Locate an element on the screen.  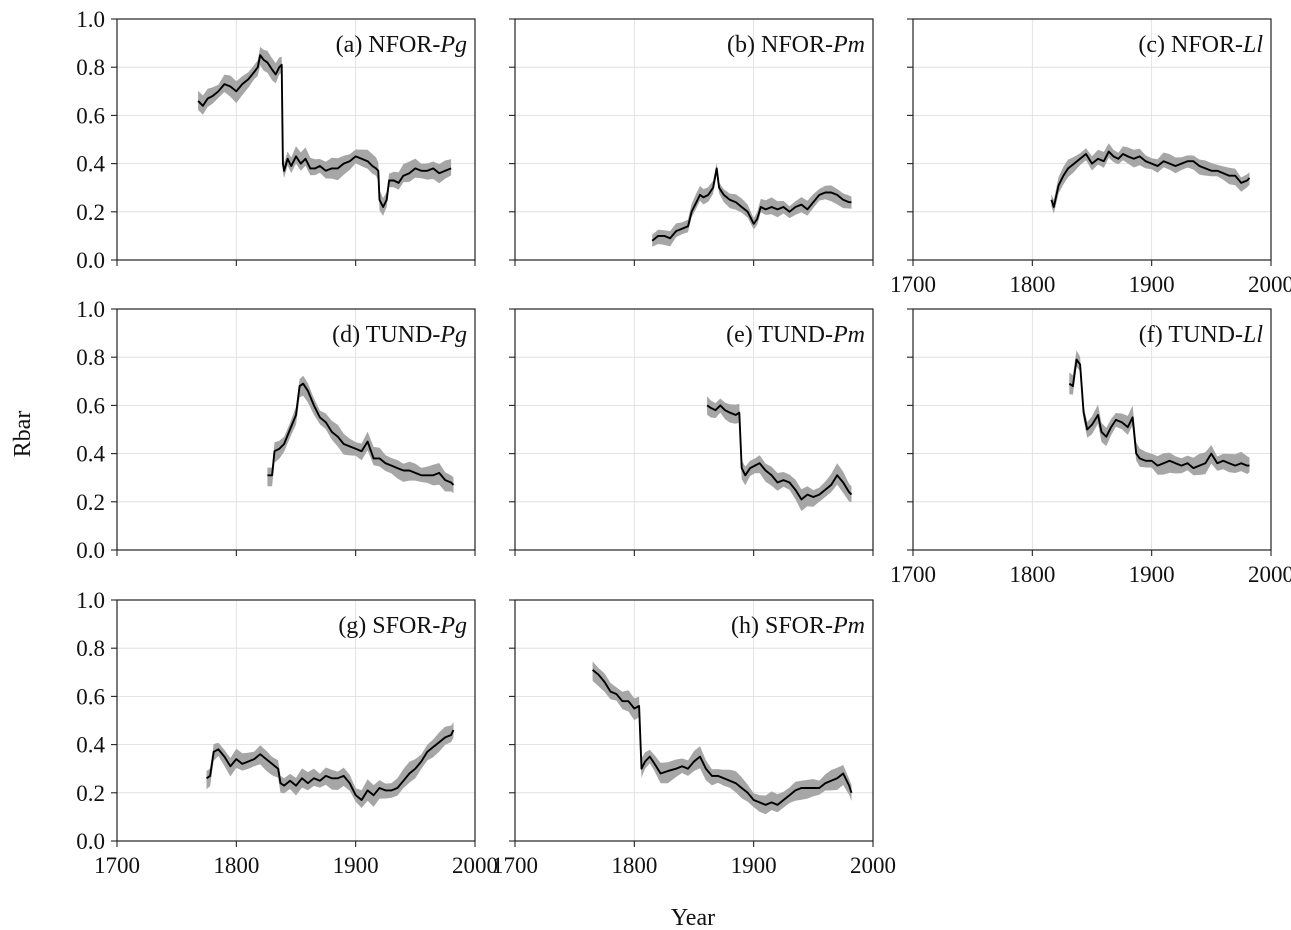
panel-b: (b) NFOR-Pm is located at coordinates (691, 142).